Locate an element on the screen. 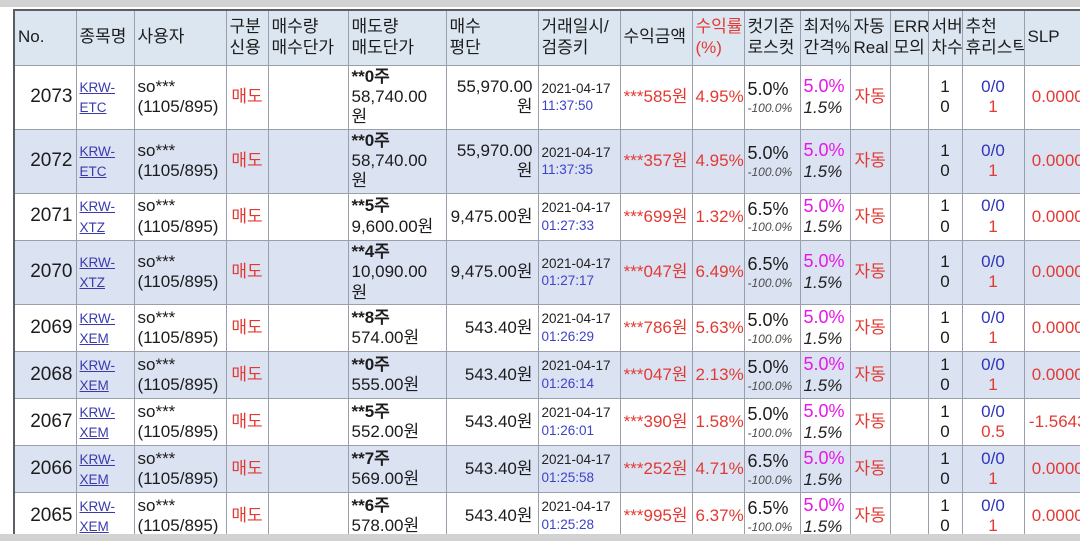  cell-profit: ***252원 is located at coordinates (656, 469).